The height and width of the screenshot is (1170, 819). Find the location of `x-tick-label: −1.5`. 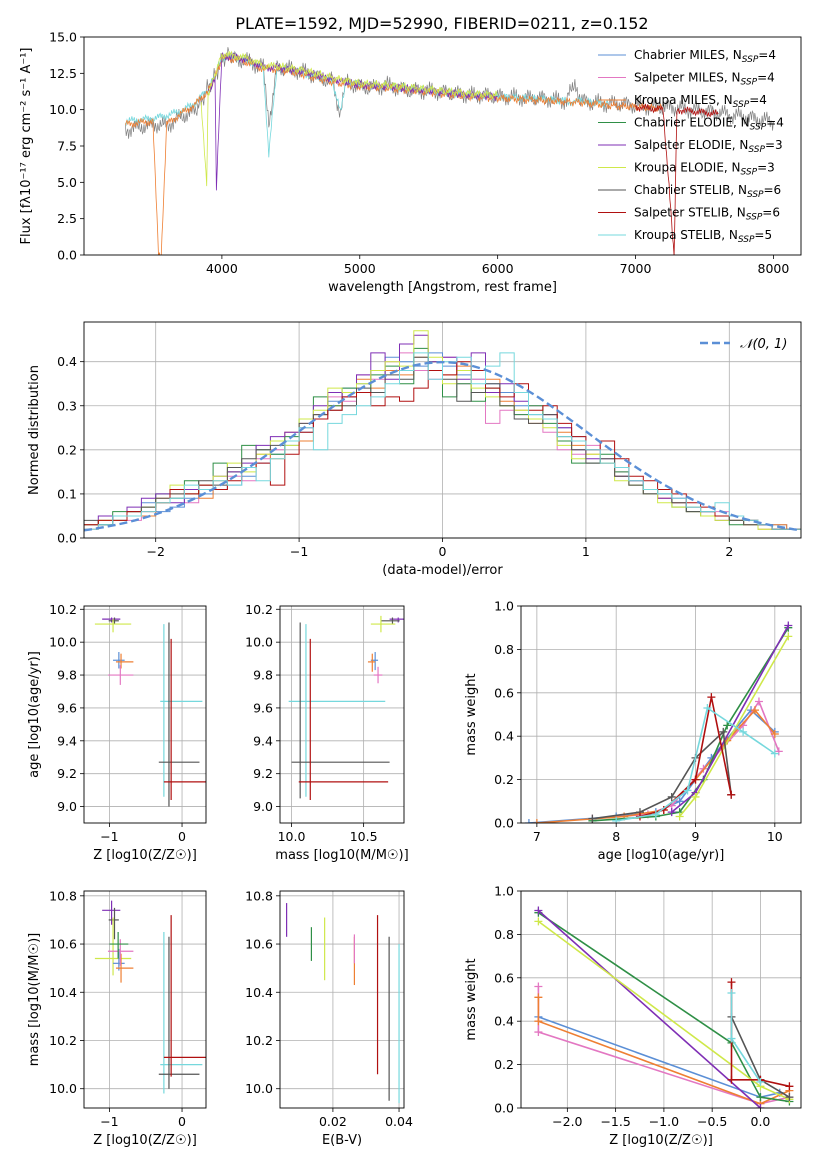

x-tick-label: −1.5 is located at coordinates (615, 1121).